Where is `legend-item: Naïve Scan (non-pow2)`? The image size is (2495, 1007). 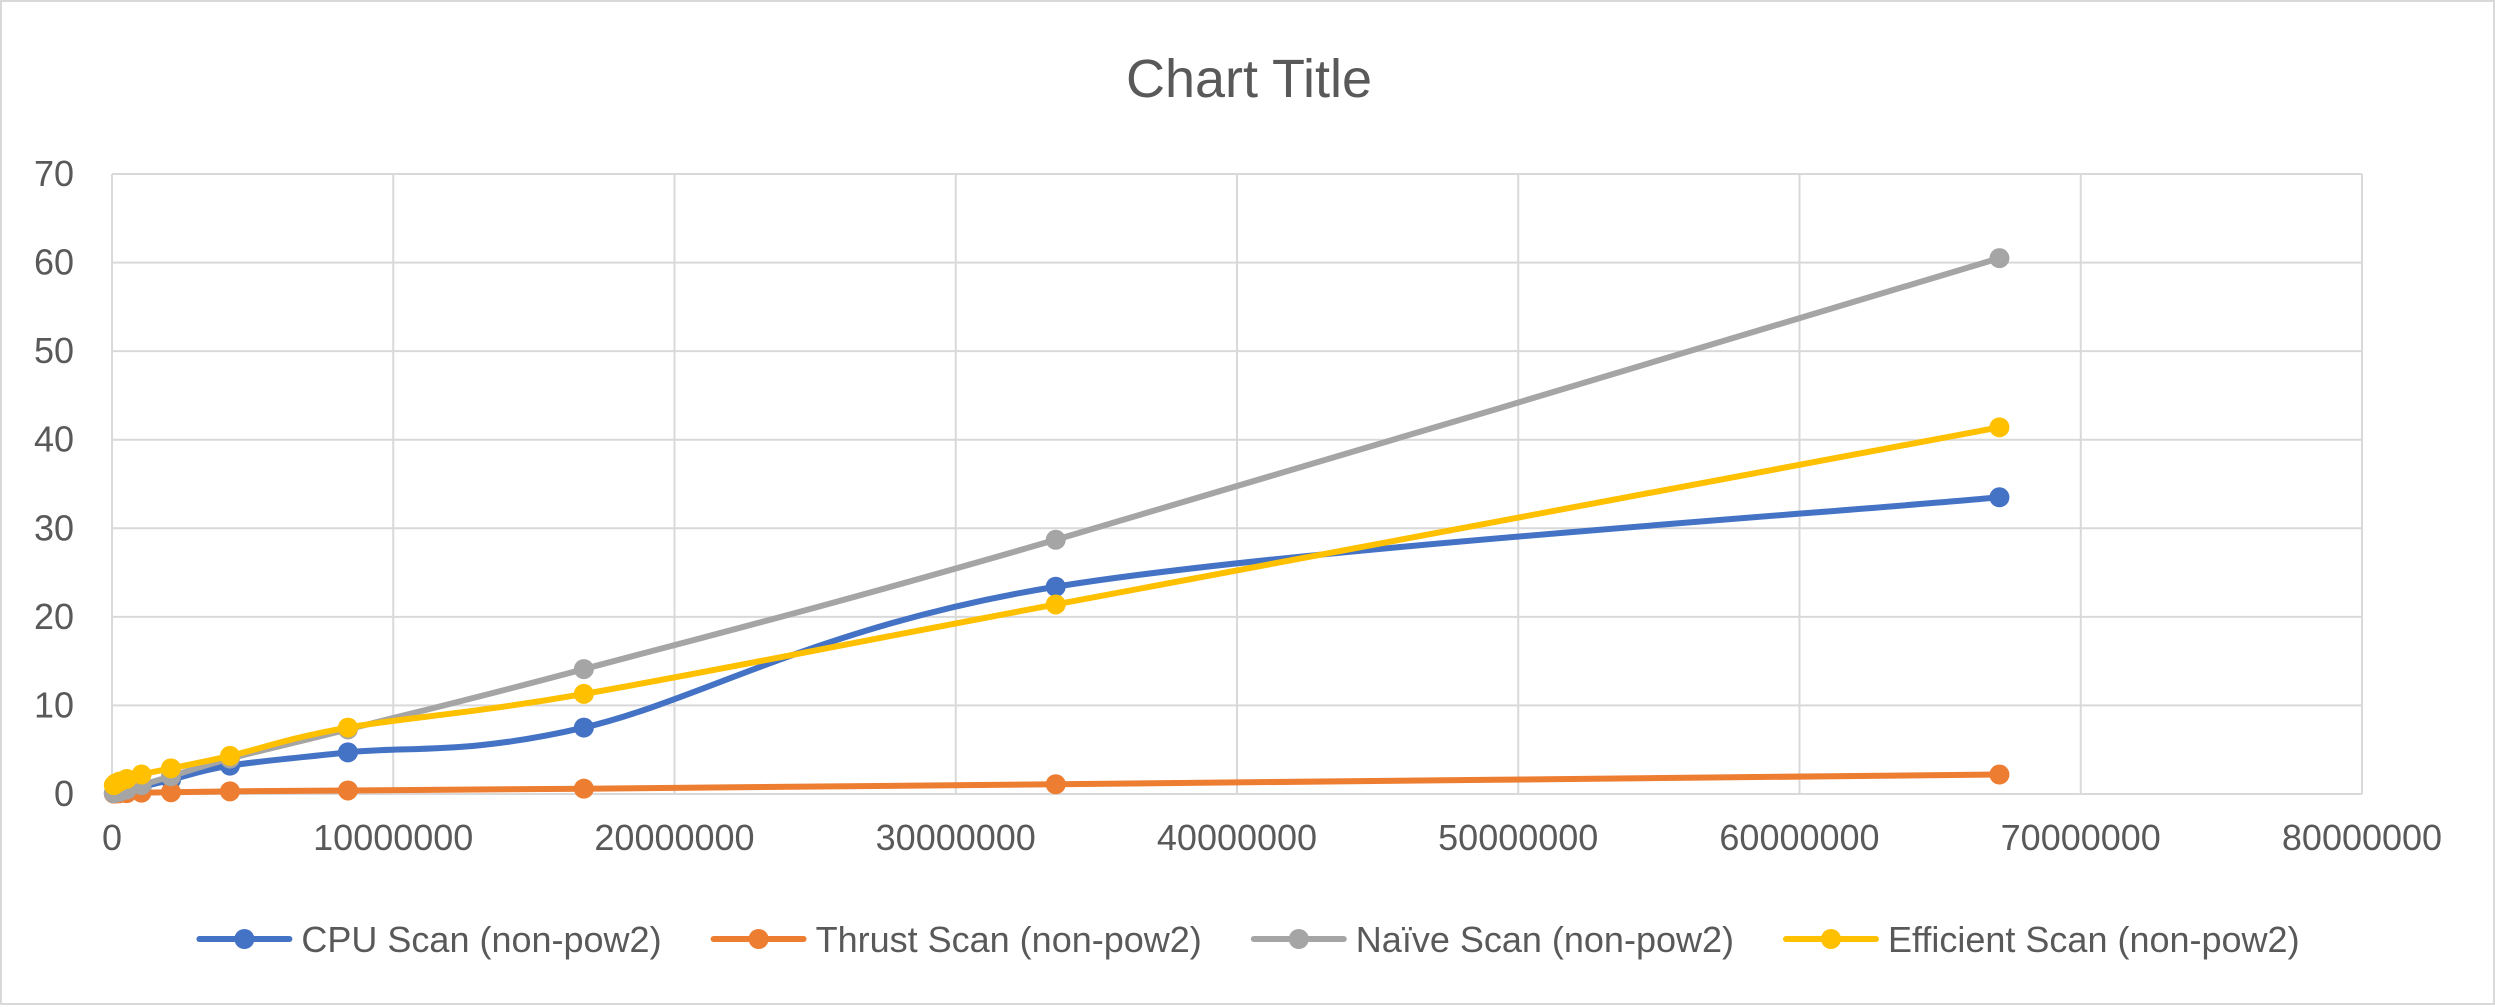 legend-item: Naïve Scan (non-pow2) is located at coordinates (1492, 939).